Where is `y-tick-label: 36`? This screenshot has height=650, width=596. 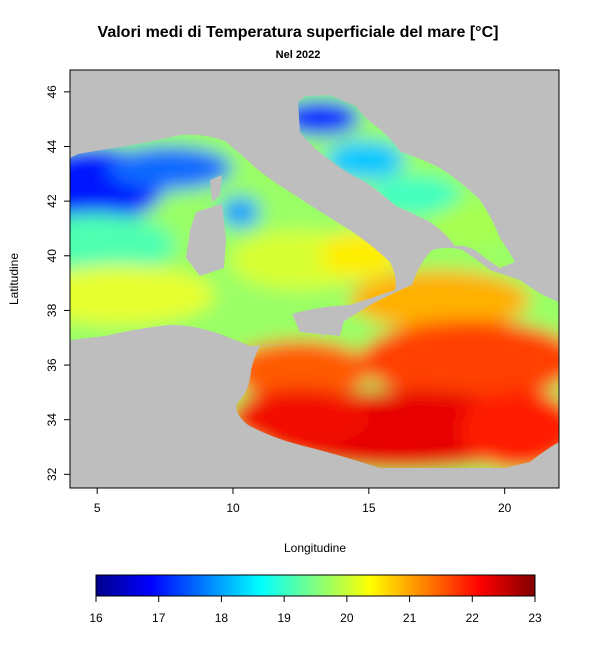
y-tick-label: 36 is located at coordinates (52, 365).